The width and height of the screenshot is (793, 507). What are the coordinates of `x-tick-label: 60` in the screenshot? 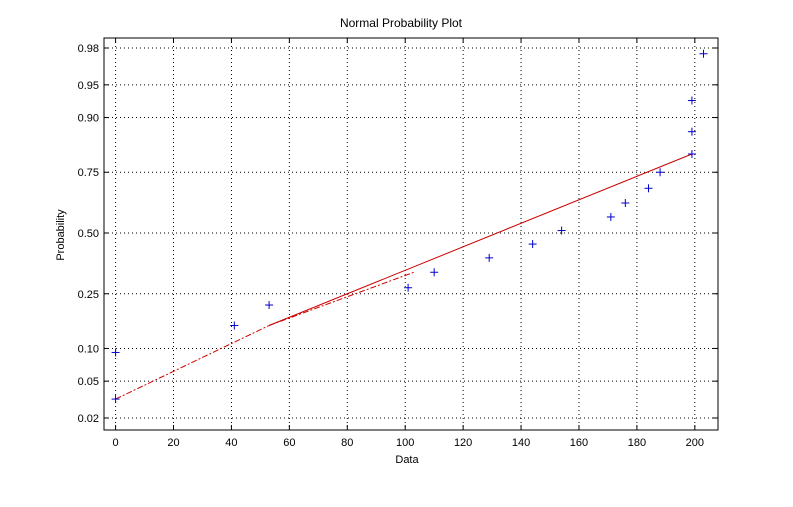 It's located at (289, 443).